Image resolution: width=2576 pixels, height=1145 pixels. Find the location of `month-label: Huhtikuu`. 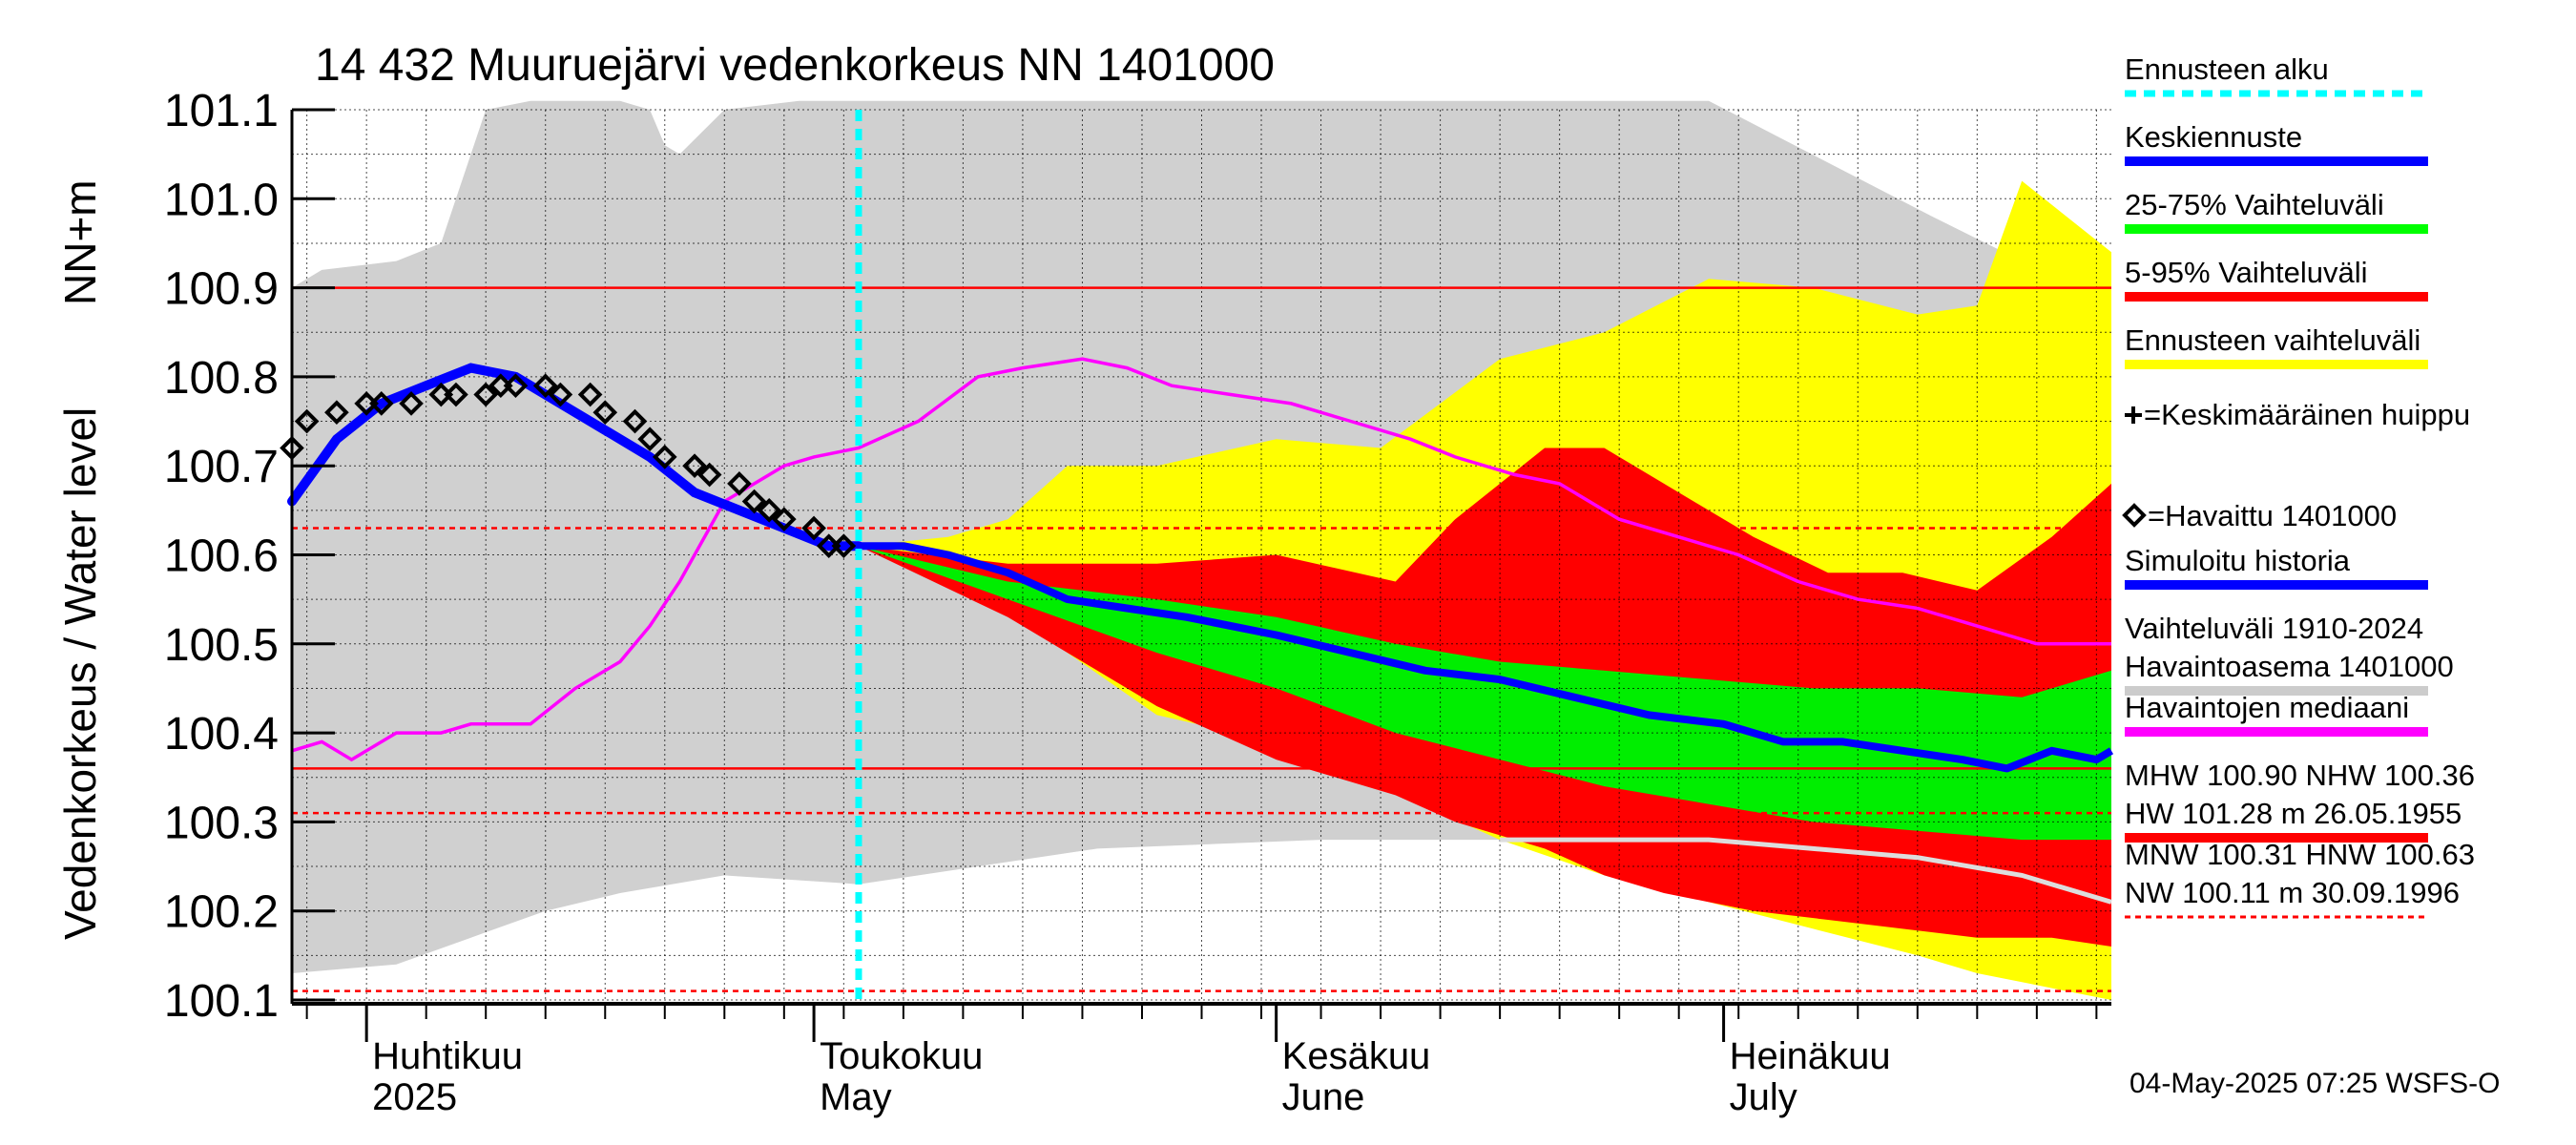

month-label: Huhtikuu is located at coordinates (447, 1056).